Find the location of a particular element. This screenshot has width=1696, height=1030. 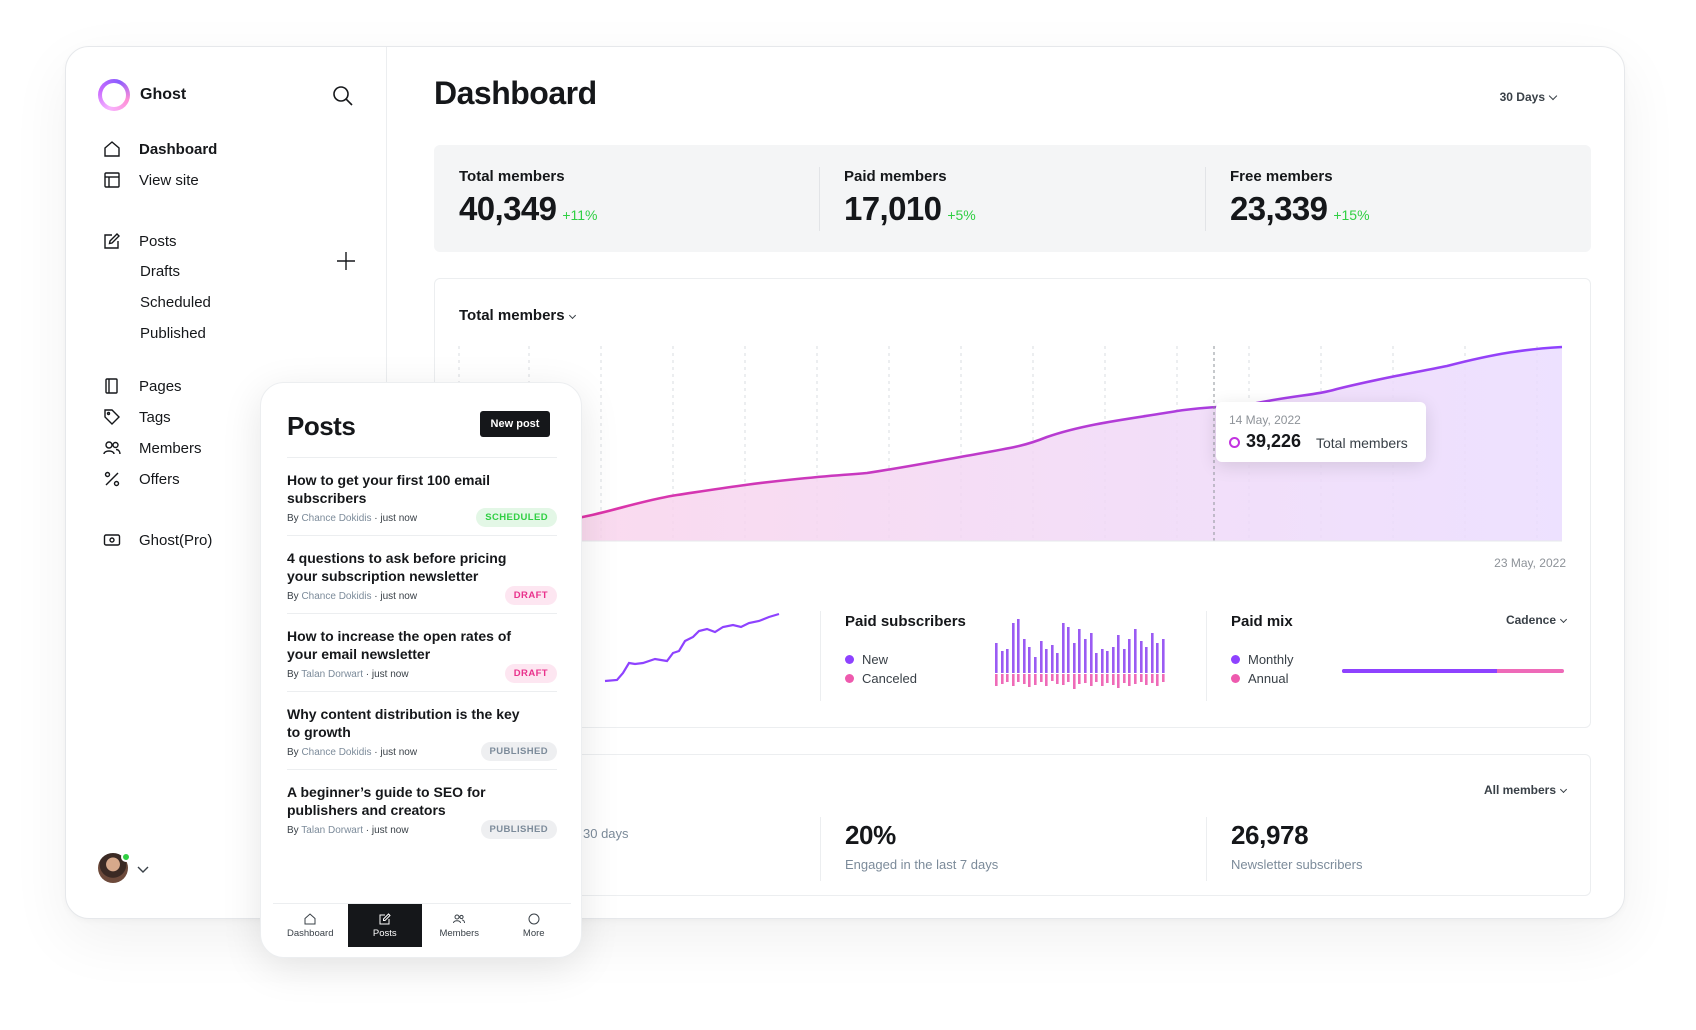

sidebar-item-label: Dashboard is located at coordinates (178, 149).